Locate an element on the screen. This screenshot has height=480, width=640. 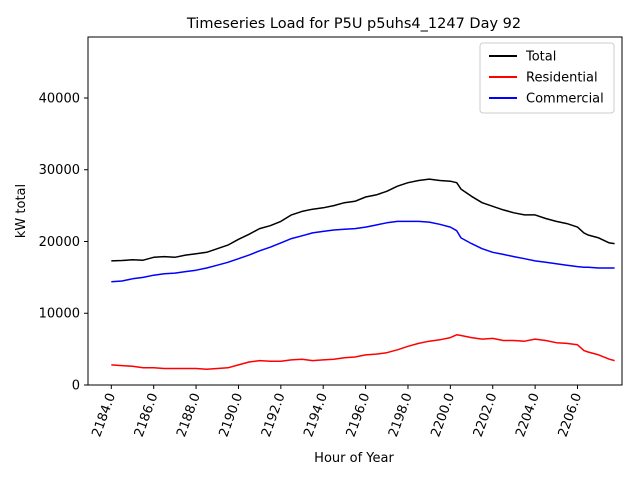
legend-frame is located at coordinates (547, 78).